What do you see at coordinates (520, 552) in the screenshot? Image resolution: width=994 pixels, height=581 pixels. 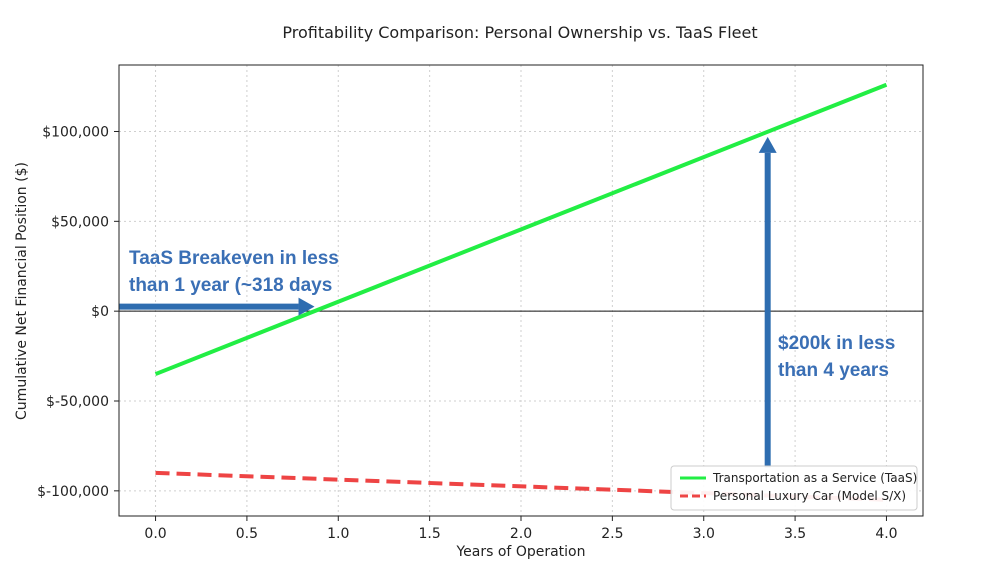 I see `x-axis-label: Years of Operation` at bounding box center [520, 552].